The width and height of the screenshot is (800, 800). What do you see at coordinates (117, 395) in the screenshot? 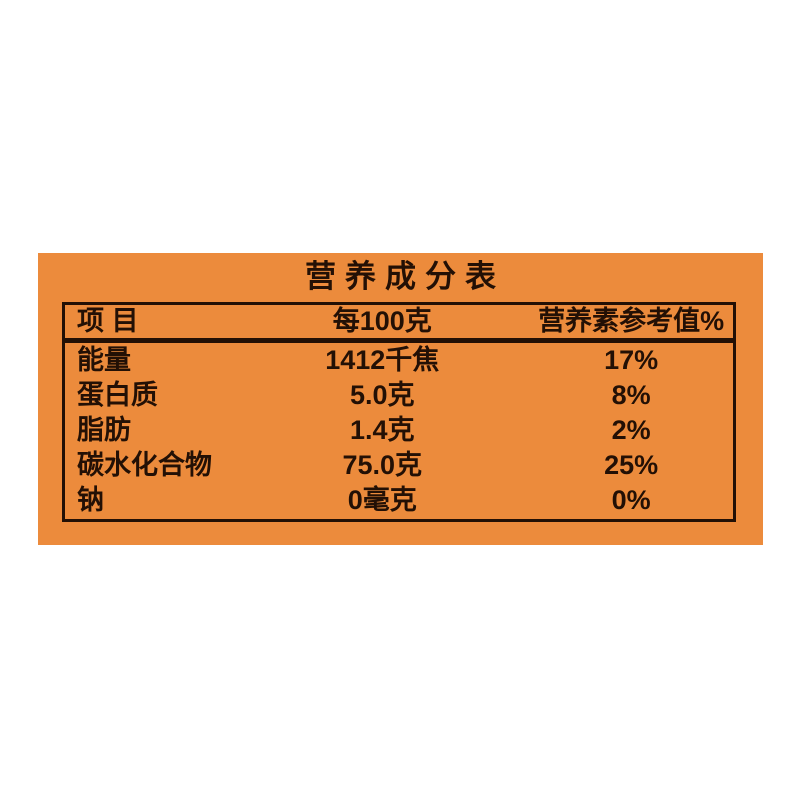
I see `row-item-label: 蛋白质` at bounding box center [117, 395].